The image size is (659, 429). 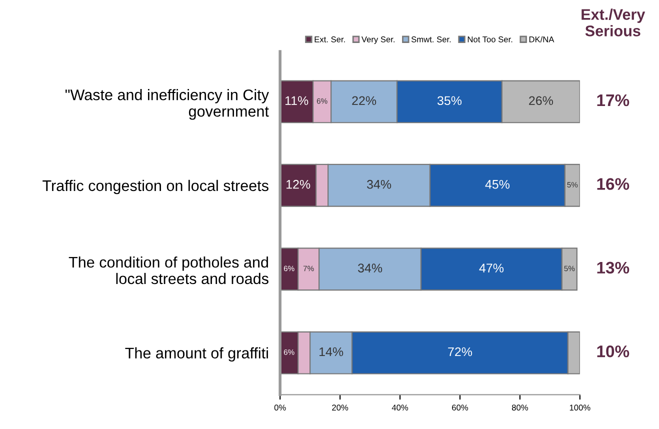 I want to click on data-label: 14%, so click(x=331, y=351).